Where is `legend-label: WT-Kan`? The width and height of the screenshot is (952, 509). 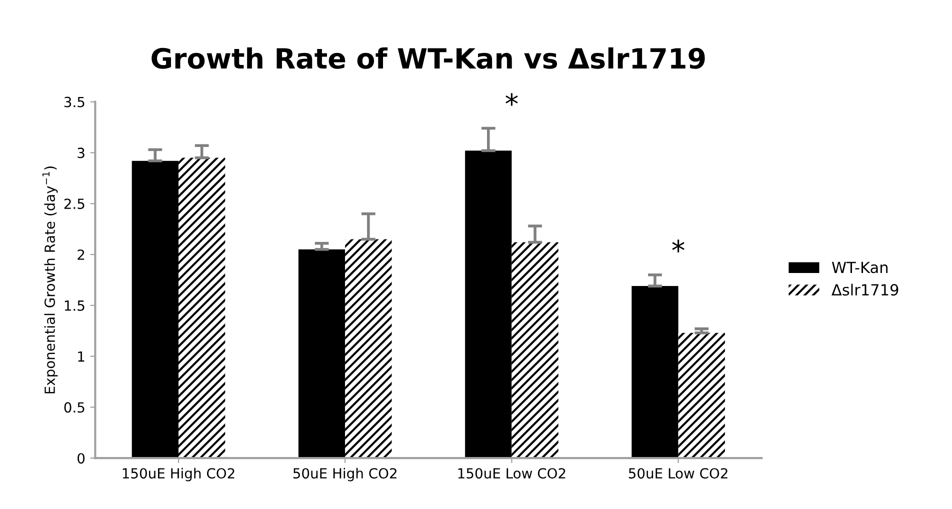 legend-label: WT-Kan is located at coordinates (860, 268).